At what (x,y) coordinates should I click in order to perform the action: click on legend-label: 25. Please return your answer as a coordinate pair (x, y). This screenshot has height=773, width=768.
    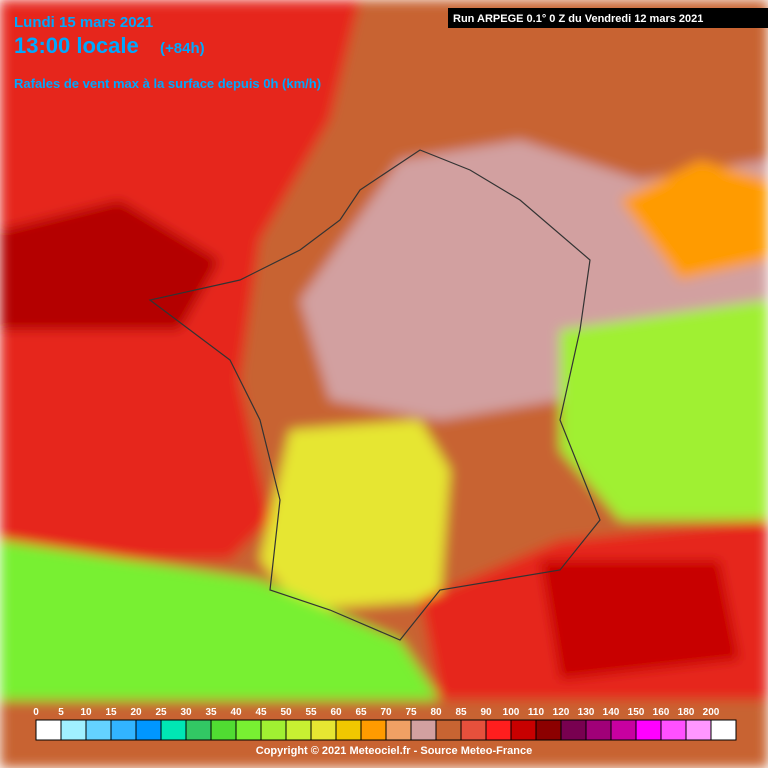
    Looking at the image, I should click on (161, 712).